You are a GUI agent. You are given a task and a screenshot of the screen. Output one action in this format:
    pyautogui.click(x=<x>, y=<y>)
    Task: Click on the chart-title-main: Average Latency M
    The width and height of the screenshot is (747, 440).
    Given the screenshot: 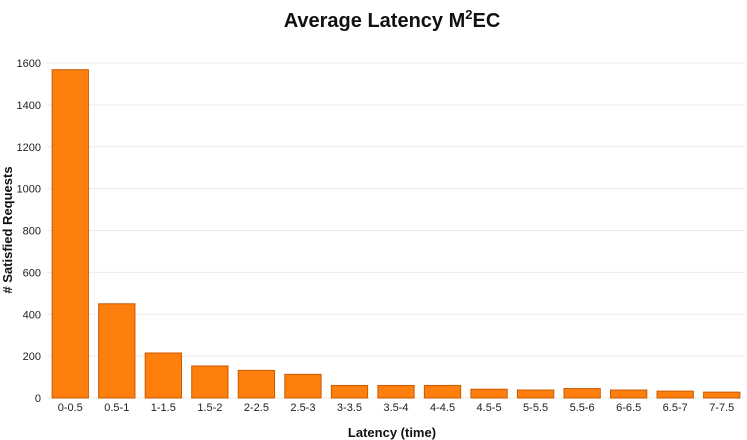 What is the action you would take?
    pyautogui.click(x=375, y=21)
    